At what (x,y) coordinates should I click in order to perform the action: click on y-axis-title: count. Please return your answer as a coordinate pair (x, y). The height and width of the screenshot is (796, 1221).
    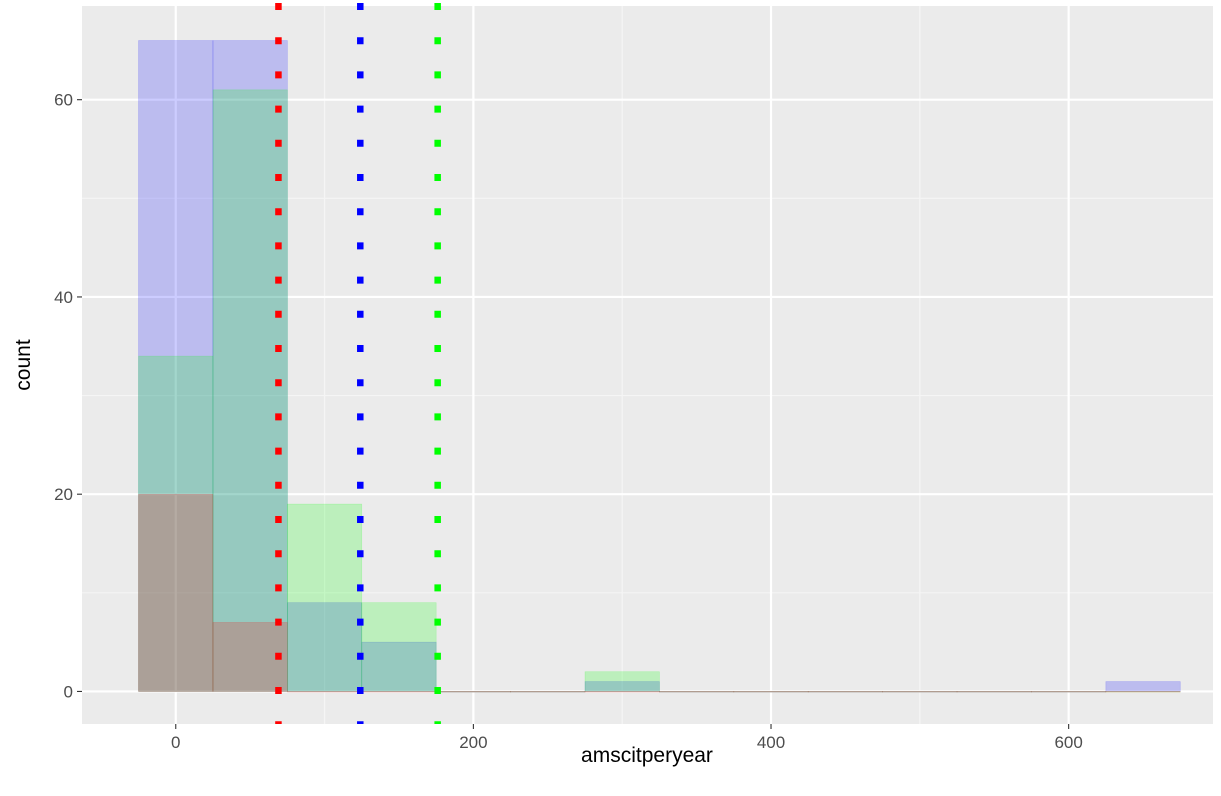
    Looking at the image, I should click on (23, 365).